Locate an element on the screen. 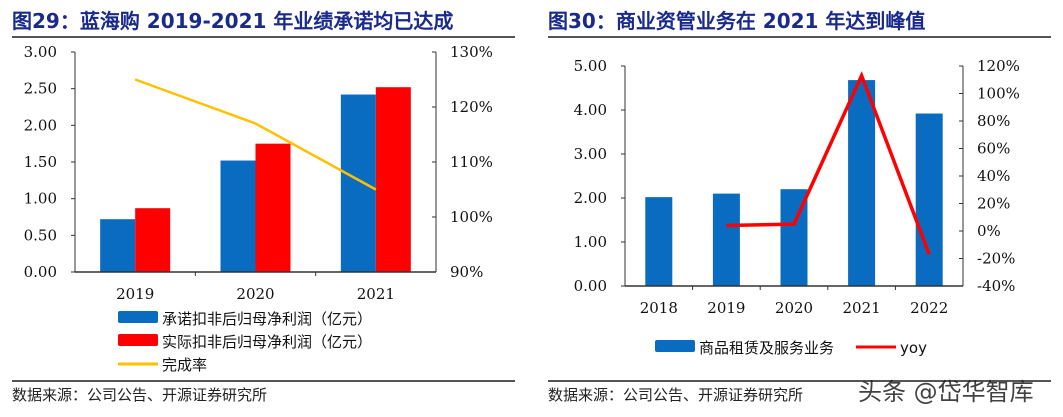 Image resolution: width=1063 pixels, height=417 pixels. right-source: 数据来源：公司公告、开源证券研究所 is located at coordinates (676, 395).